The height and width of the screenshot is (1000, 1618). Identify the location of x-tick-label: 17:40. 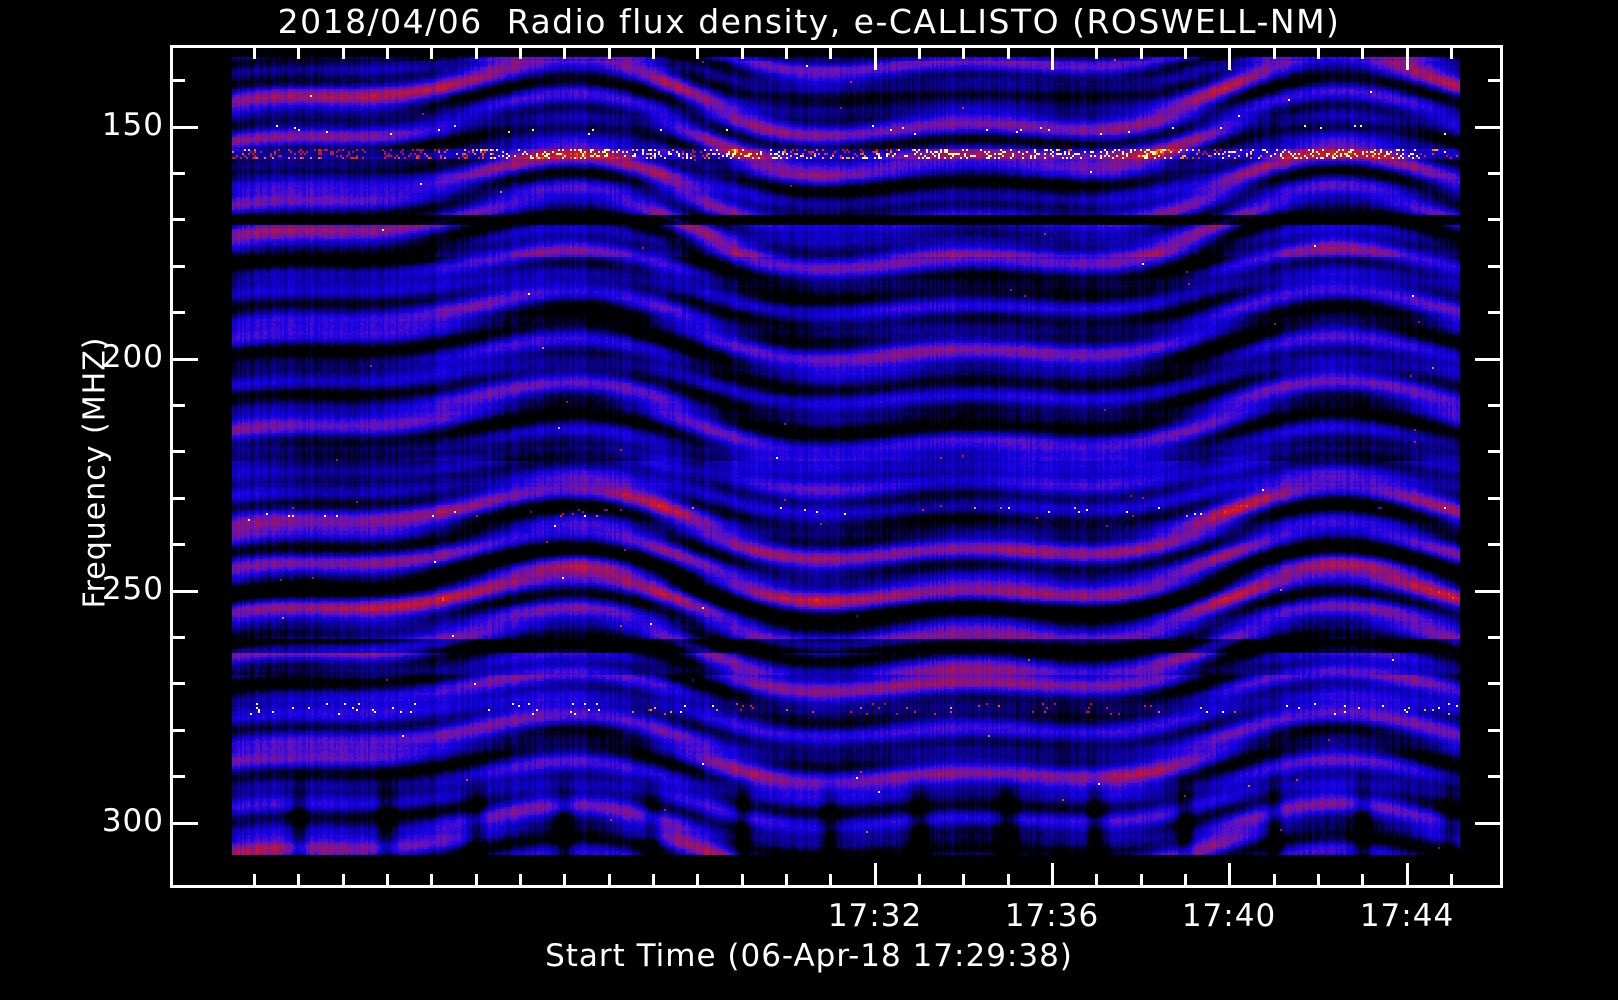
(1229, 916).